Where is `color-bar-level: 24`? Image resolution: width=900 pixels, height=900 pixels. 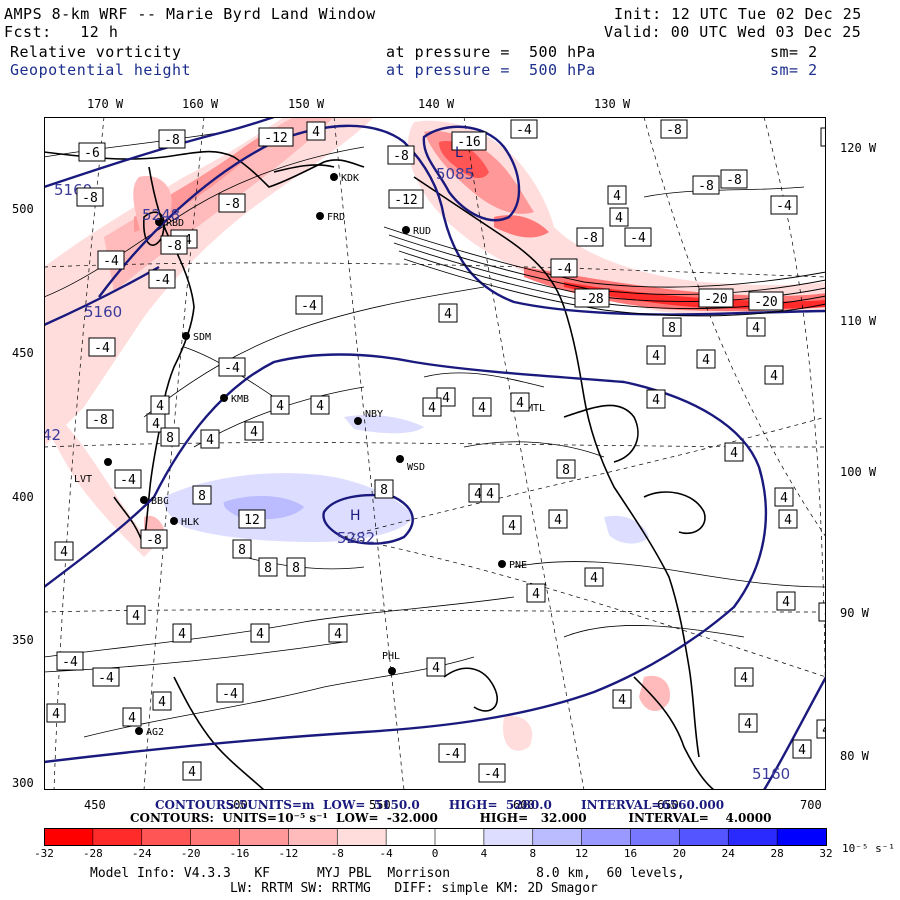 color-bar-level: 24 is located at coordinates (728, 853).